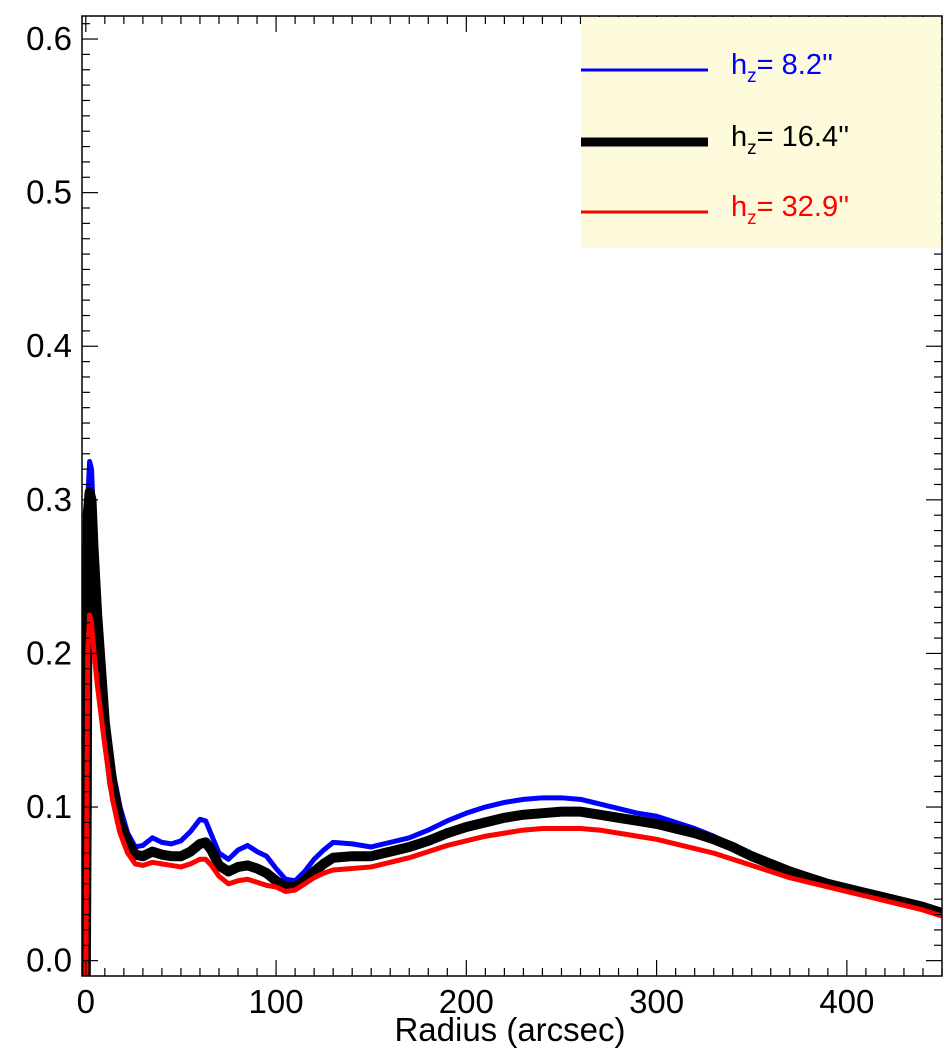 The width and height of the screenshot is (944, 1053). I want to click on y-tick-label: 0.3, so click(49, 499).